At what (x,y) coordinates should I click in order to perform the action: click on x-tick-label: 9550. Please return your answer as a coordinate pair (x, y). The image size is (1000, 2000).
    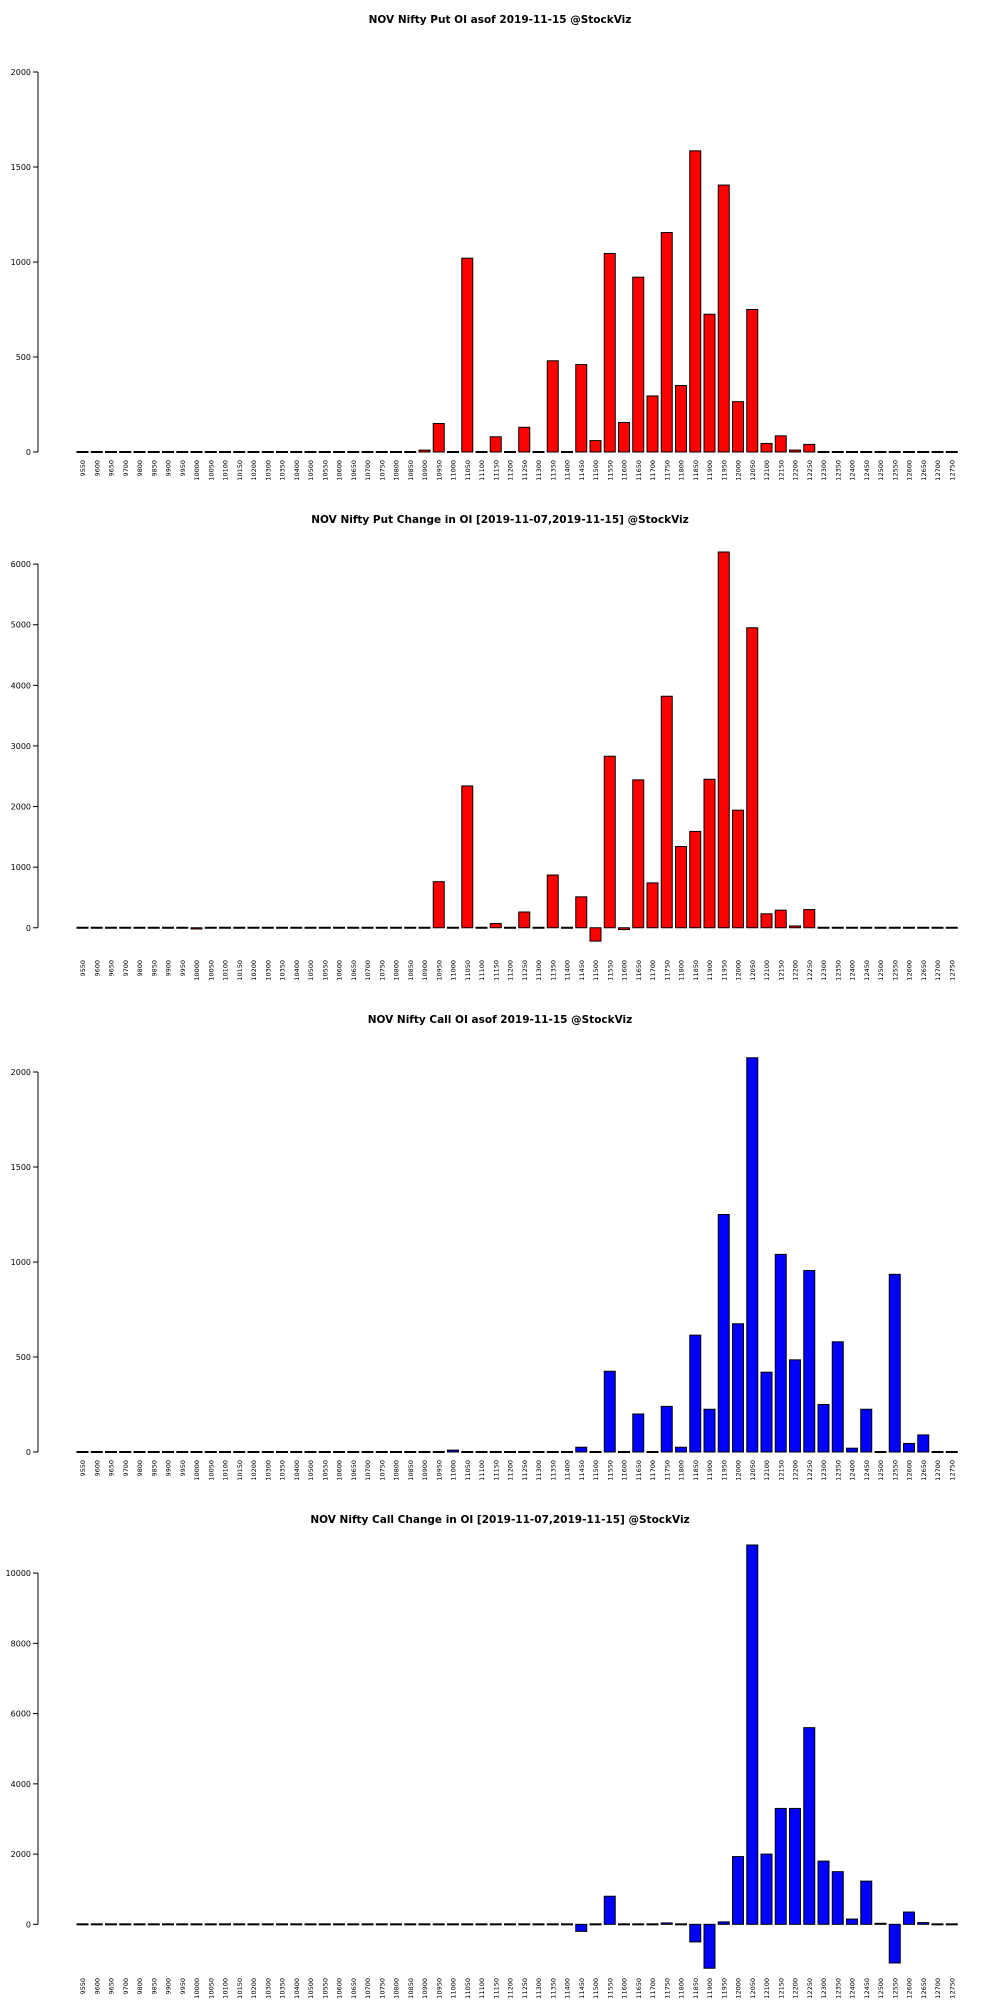
    Looking at the image, I should click on (83, 1986).